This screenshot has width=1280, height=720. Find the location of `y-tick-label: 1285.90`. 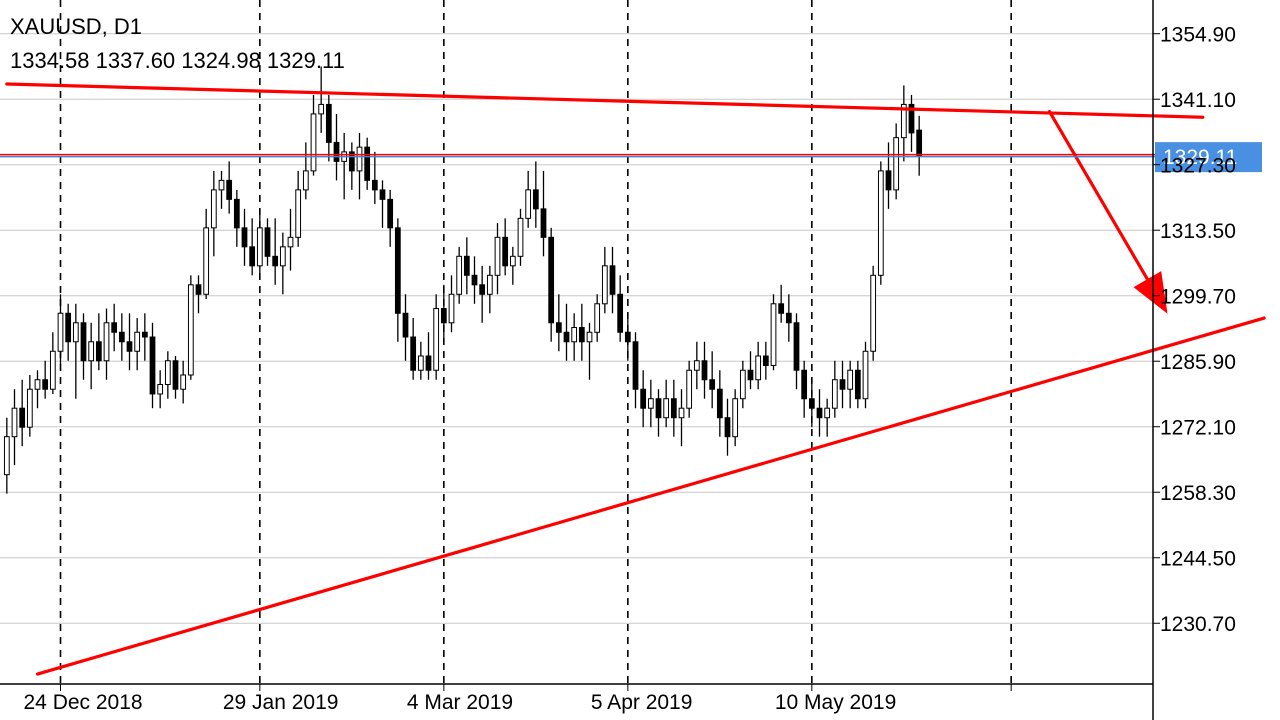

y-tick-label: 1285.90 is located at coordinates (1198, 362).